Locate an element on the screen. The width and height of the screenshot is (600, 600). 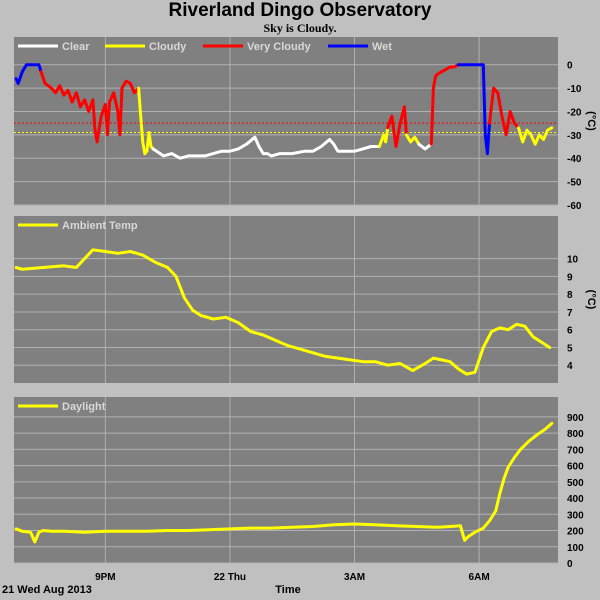
sky-legend-label: Wet is located at coordinates (382, 47).